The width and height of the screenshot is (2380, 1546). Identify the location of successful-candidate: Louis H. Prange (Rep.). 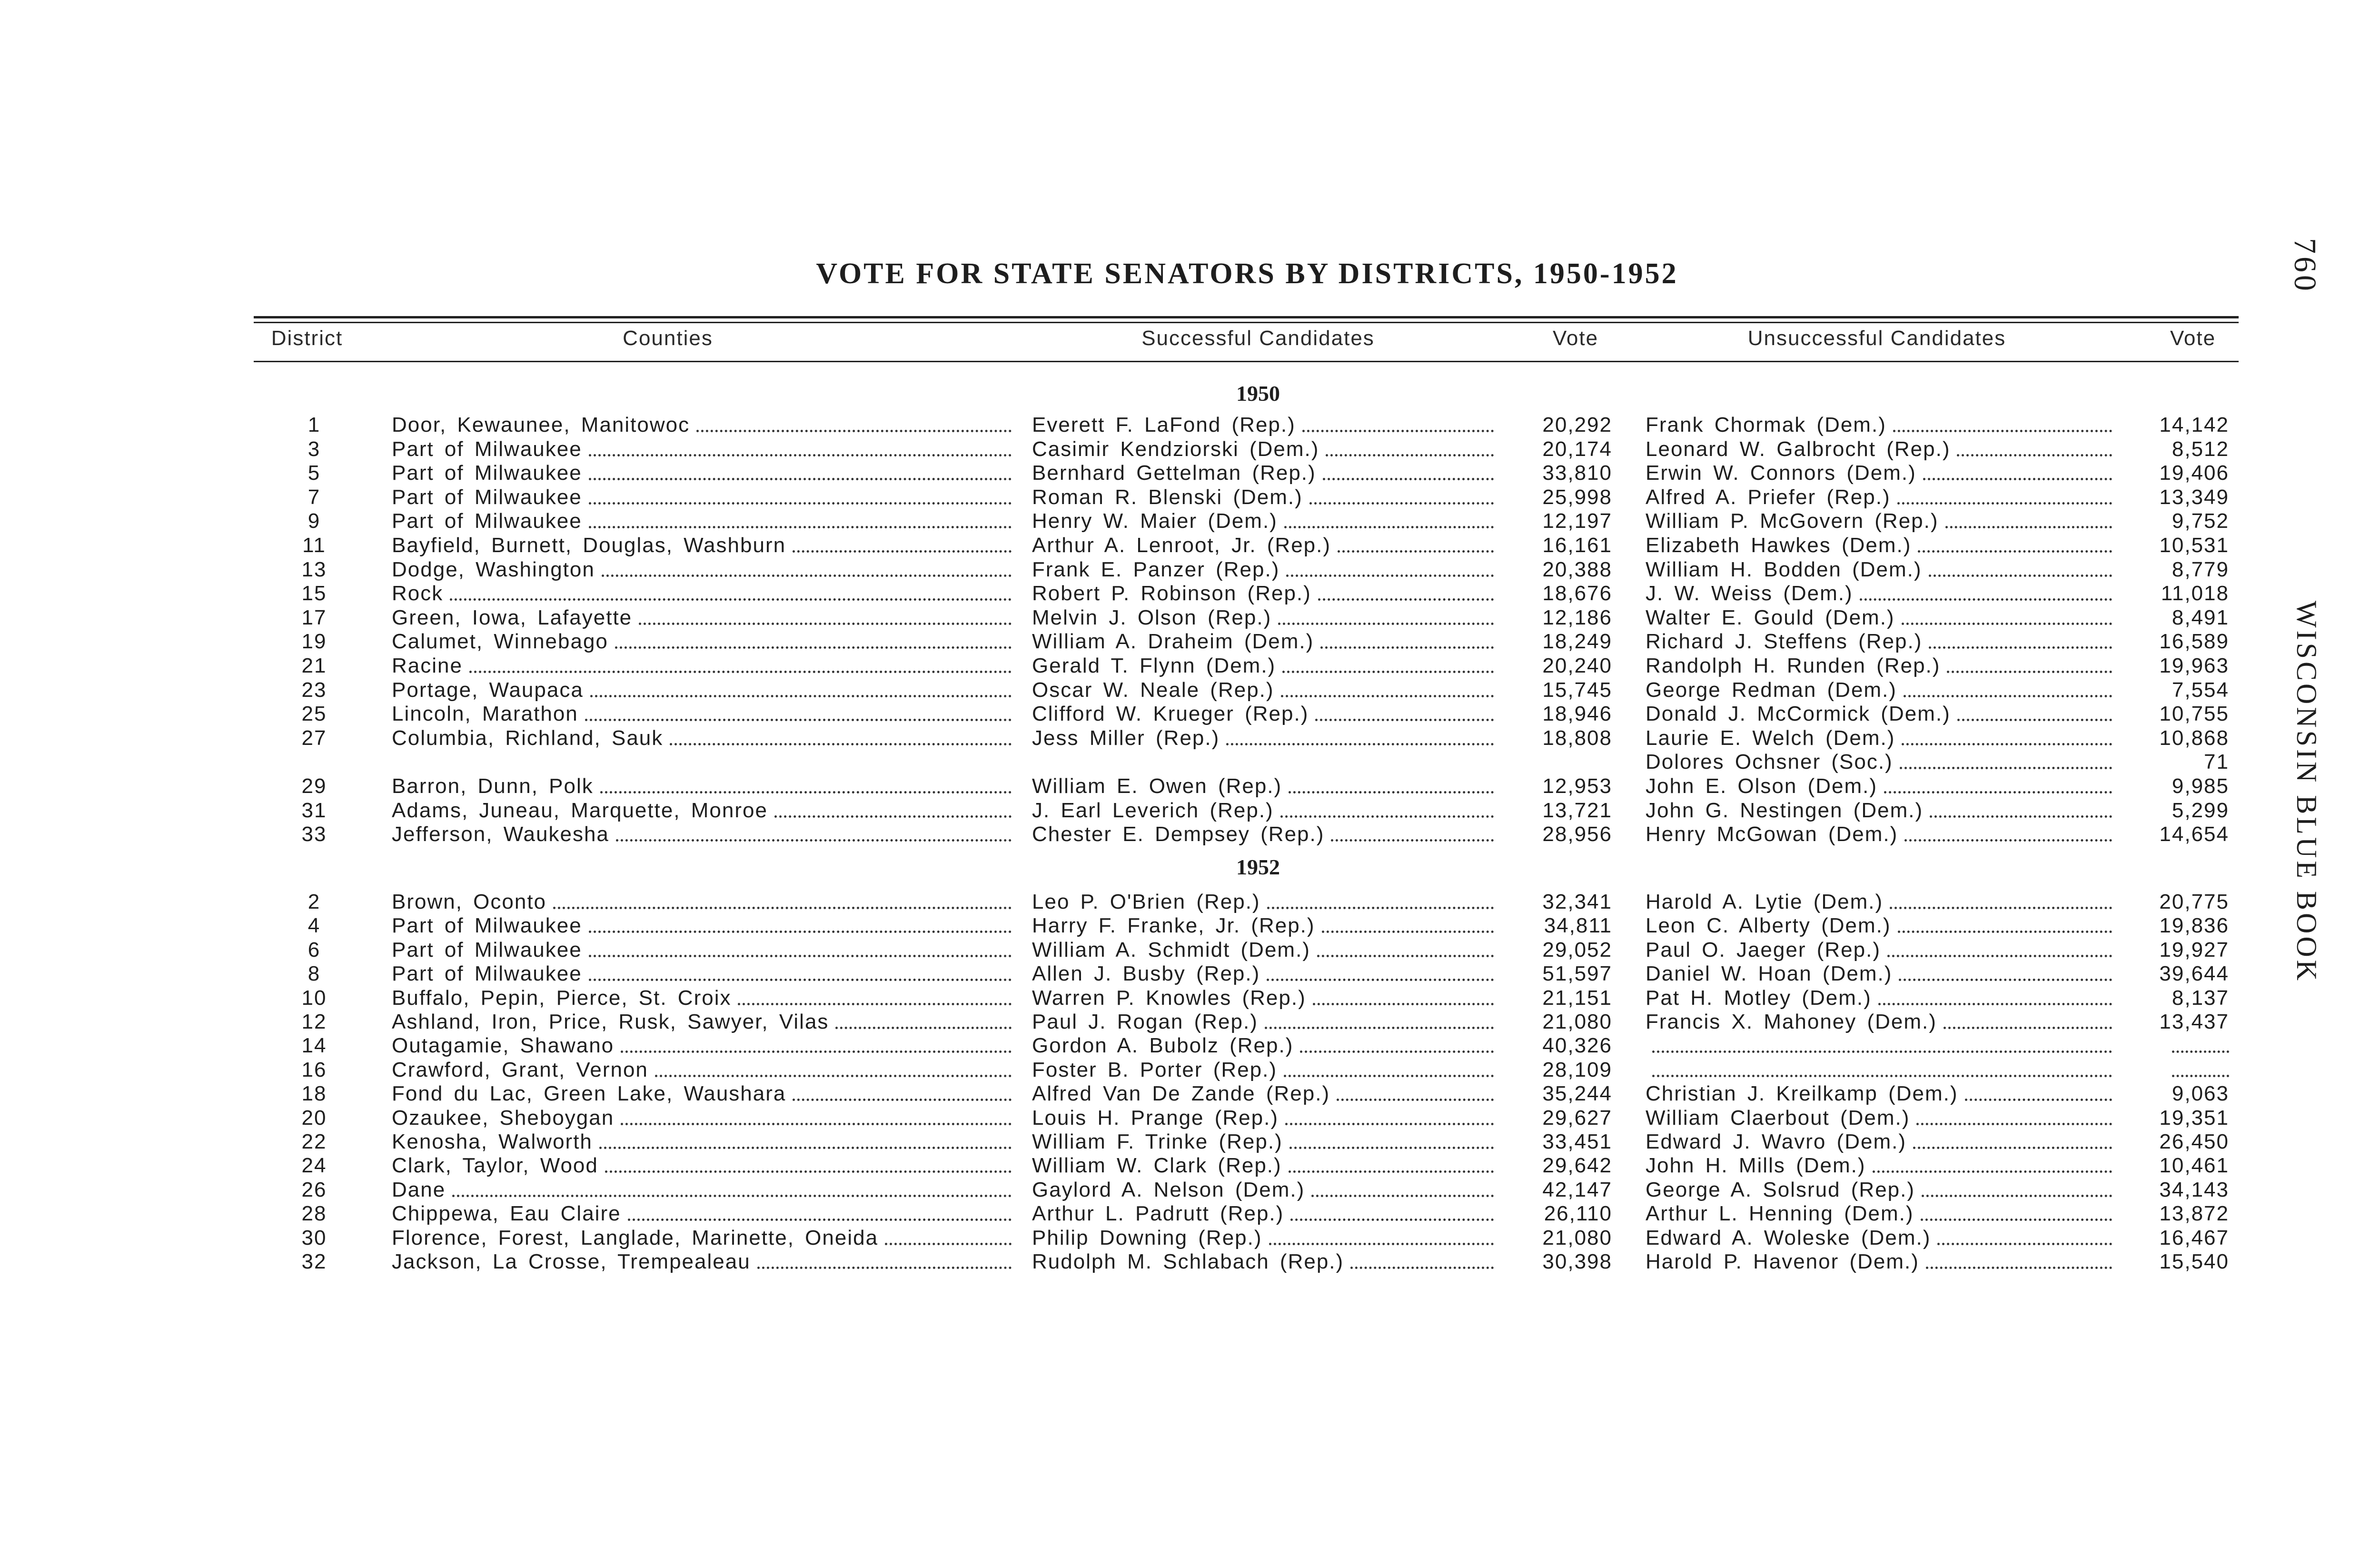
(1263, 1118).